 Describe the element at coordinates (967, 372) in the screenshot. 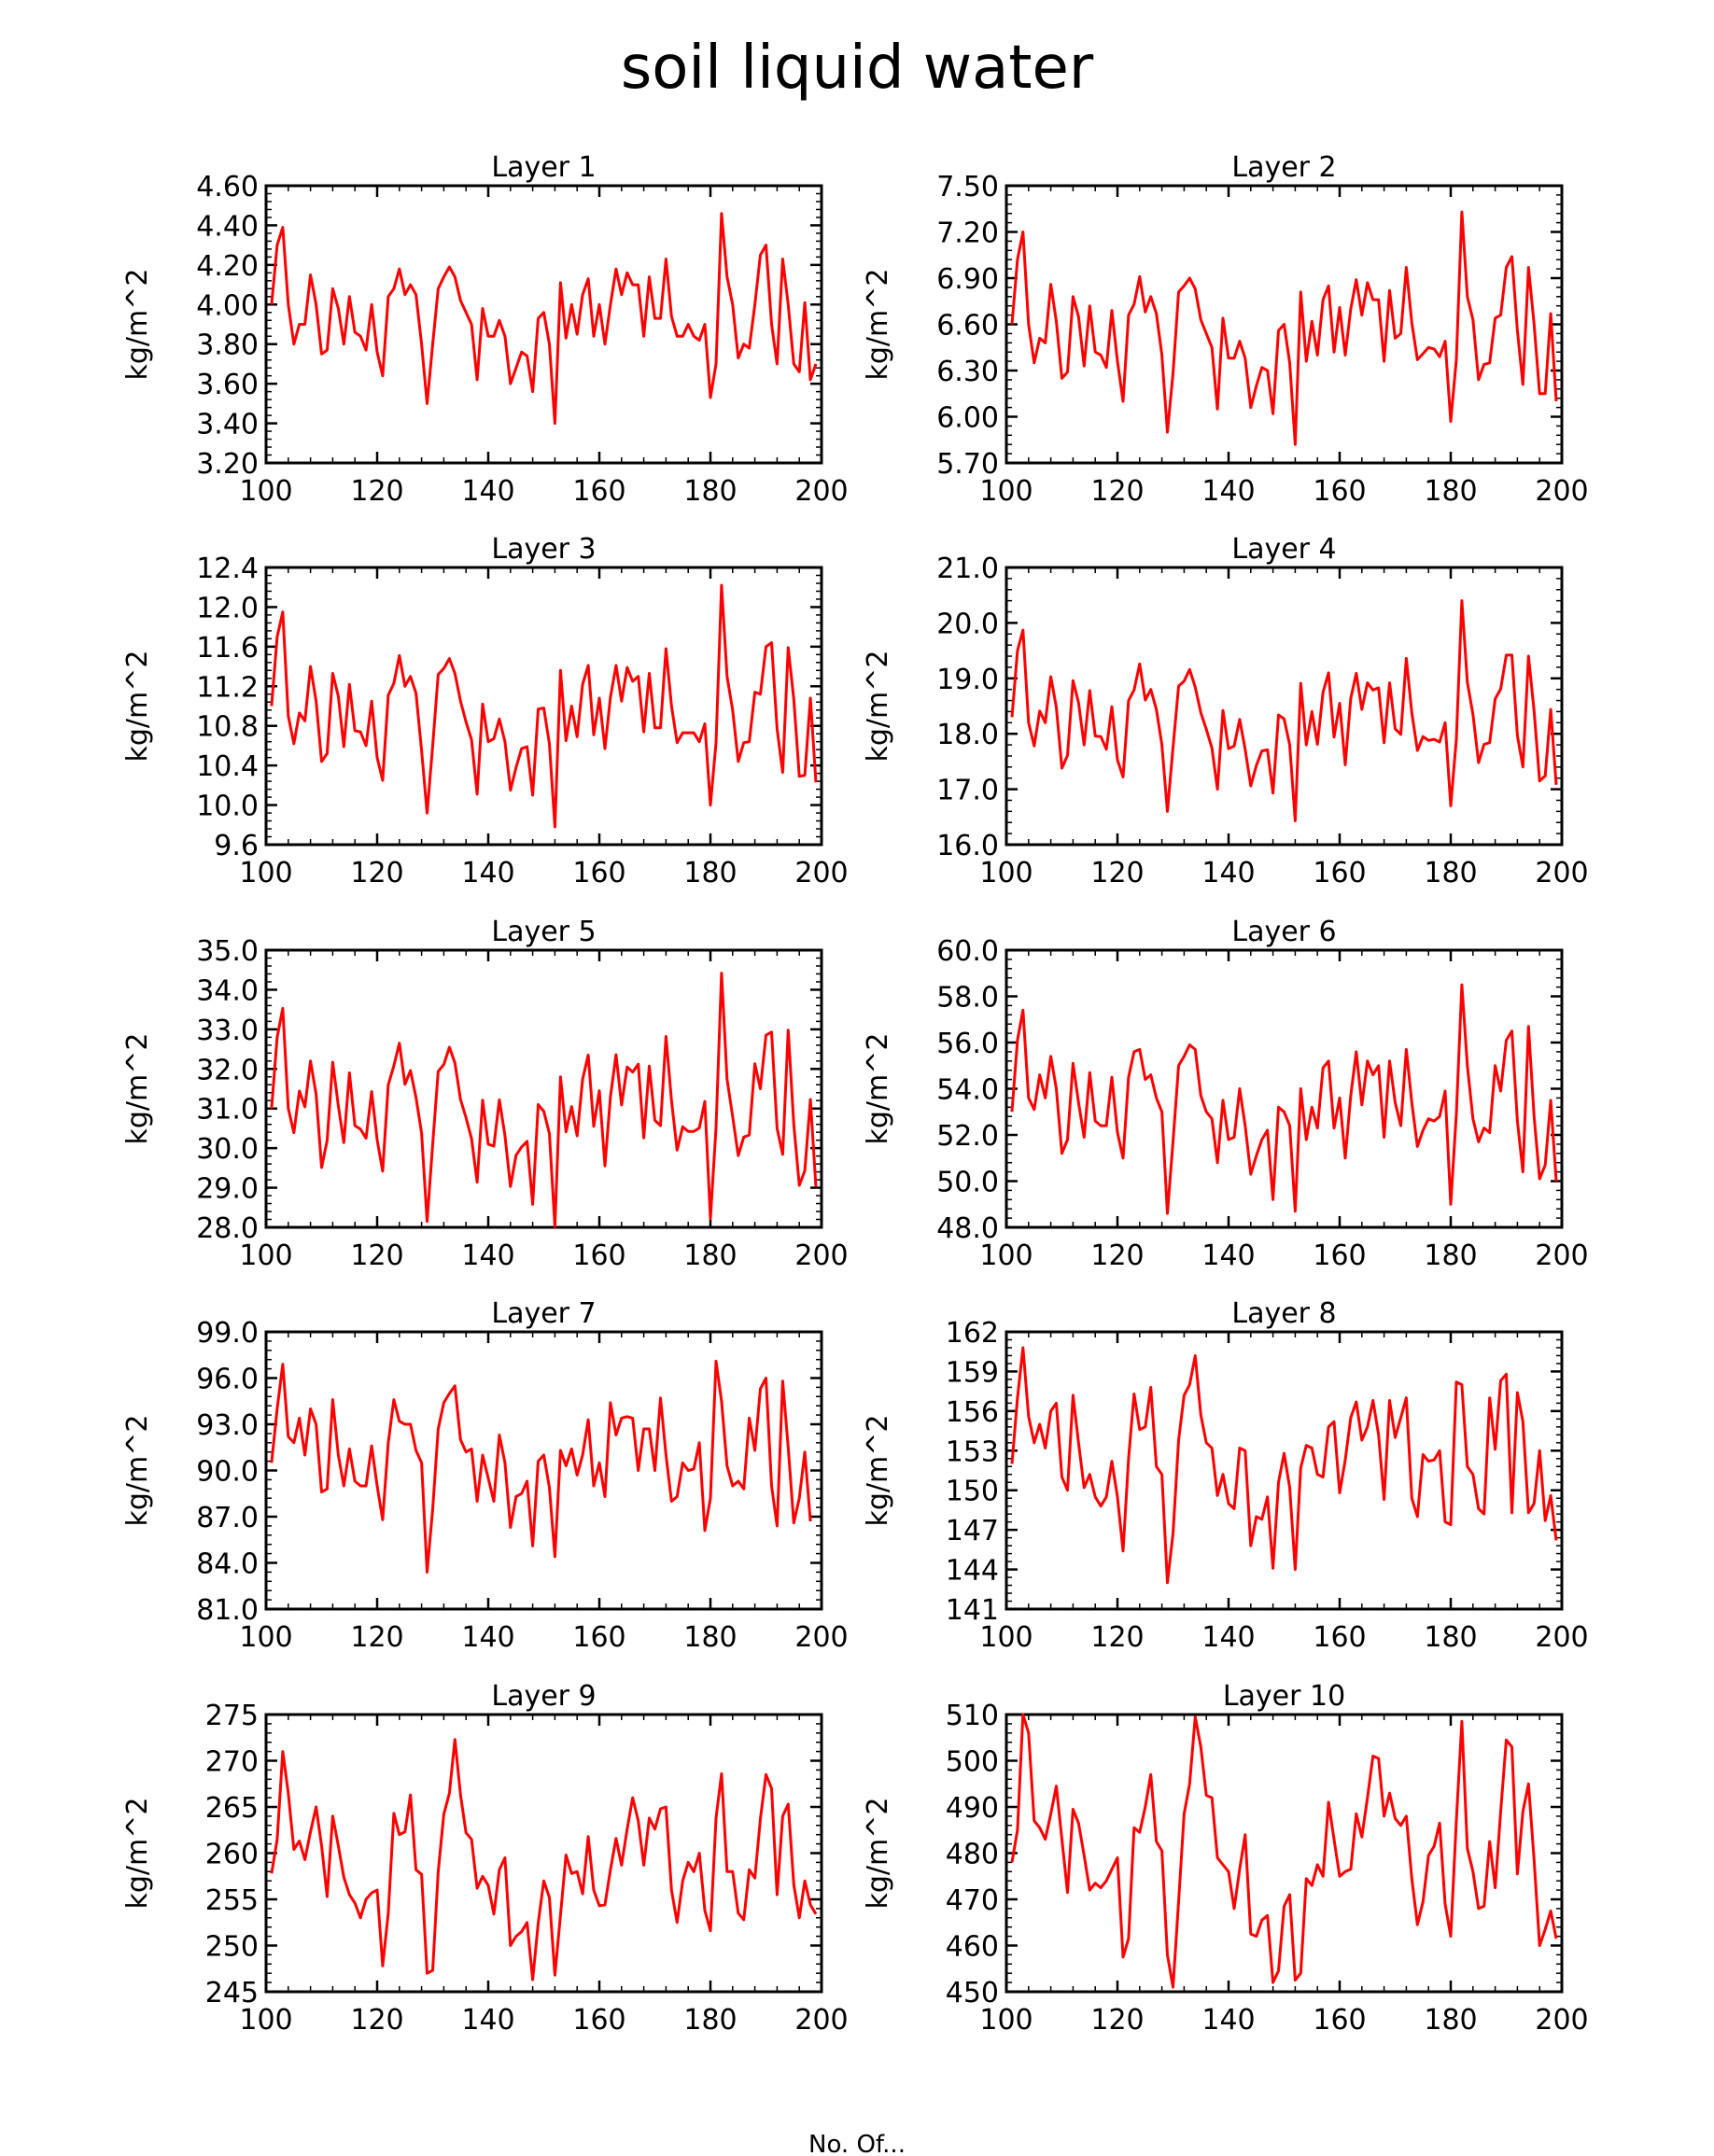

I see `y-tick-label: 6.30` at that location.